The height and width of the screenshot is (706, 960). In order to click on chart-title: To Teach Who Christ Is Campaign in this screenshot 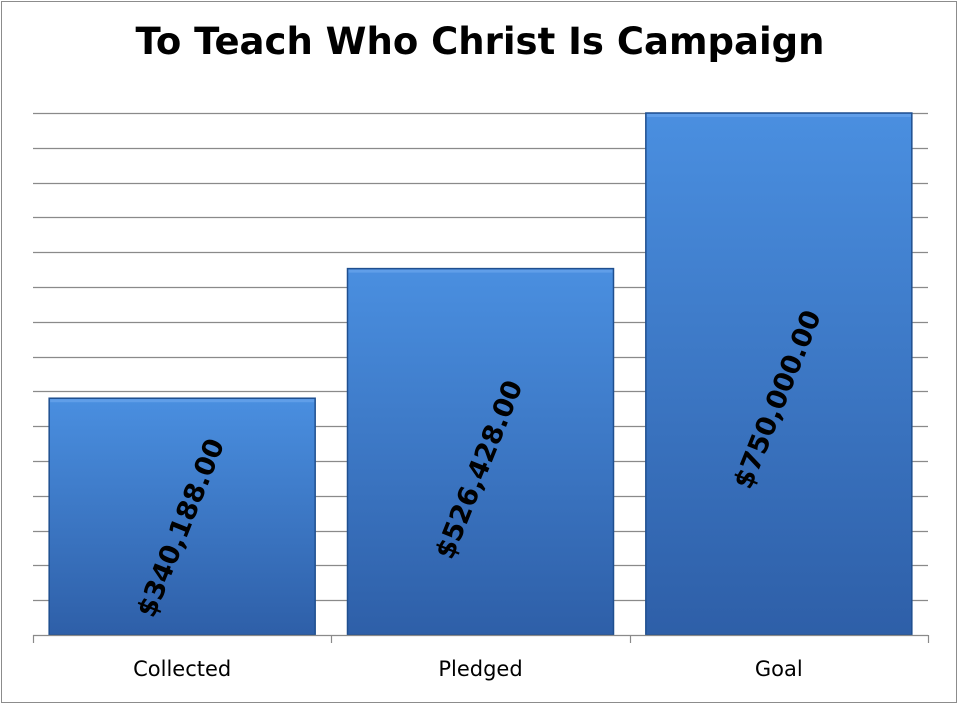, I will do `click(480, 41)`.